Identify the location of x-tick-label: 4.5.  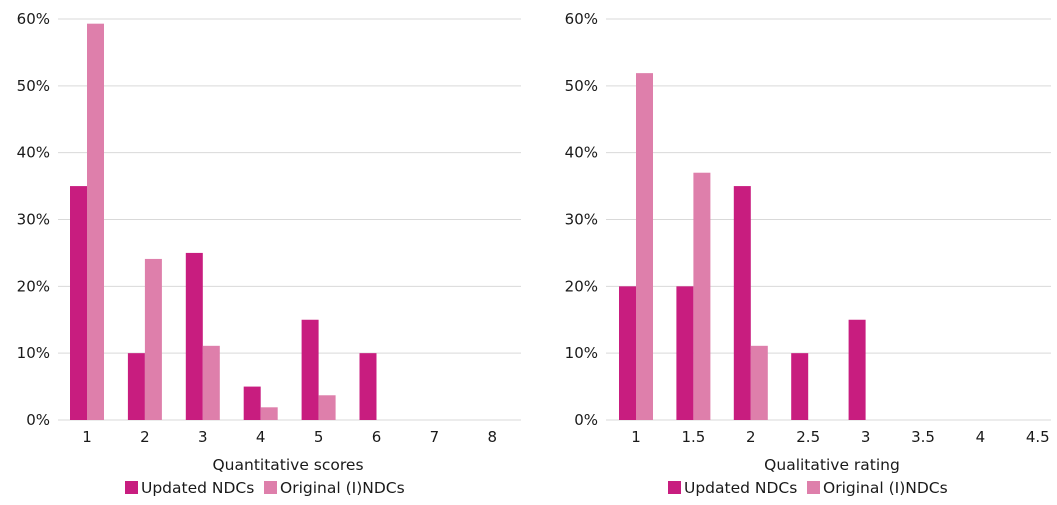
(1038, 437).